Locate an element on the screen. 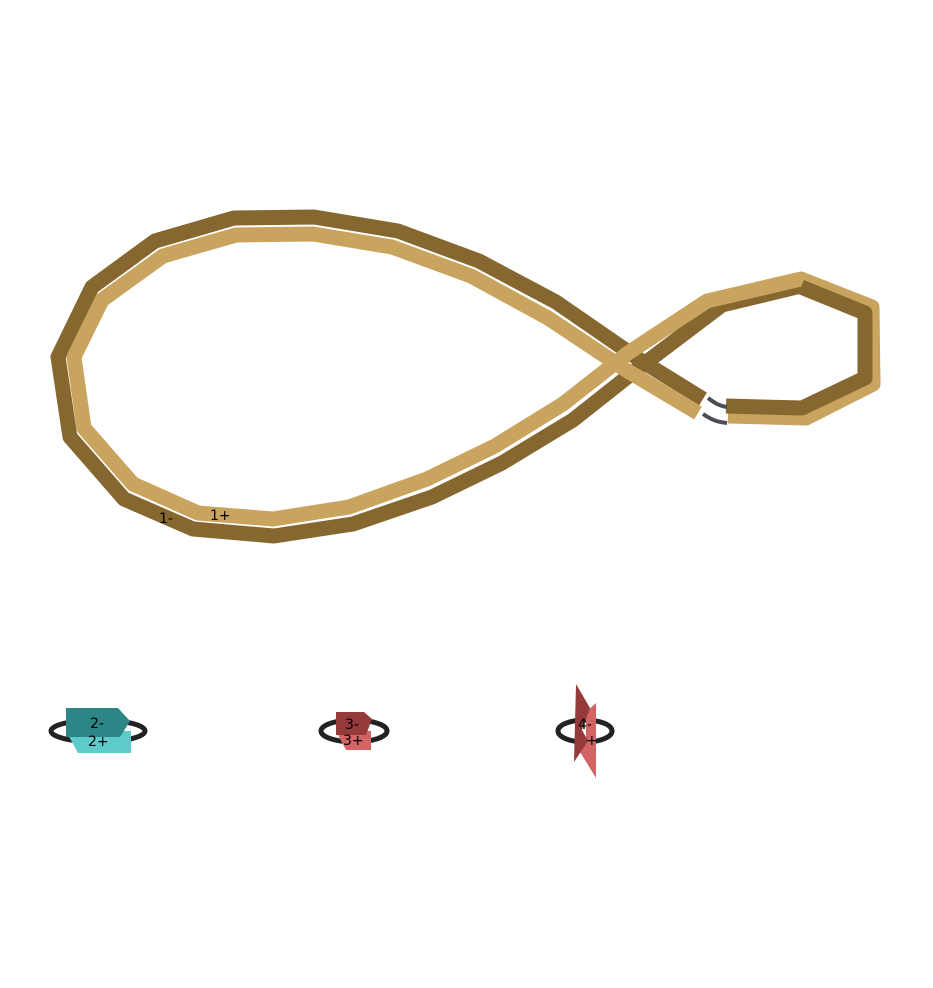 The width and height of the screenshot is (933, 988). strand-1-minus-label: 1- is located at coordinates (166, 519).